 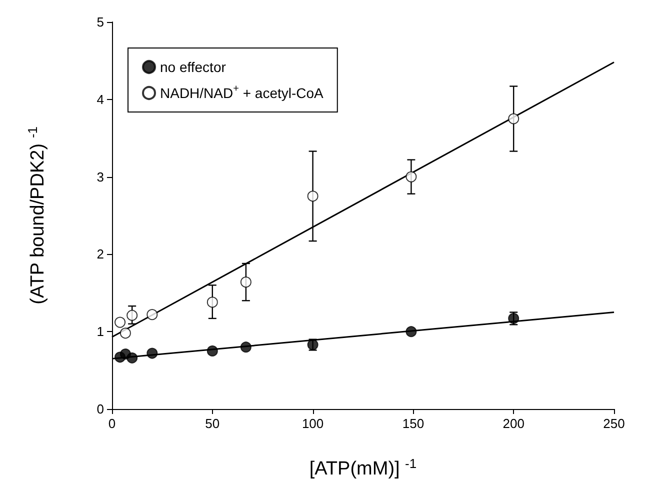 I want to click on x-tick-label: 100, so click(x=313, y=423).